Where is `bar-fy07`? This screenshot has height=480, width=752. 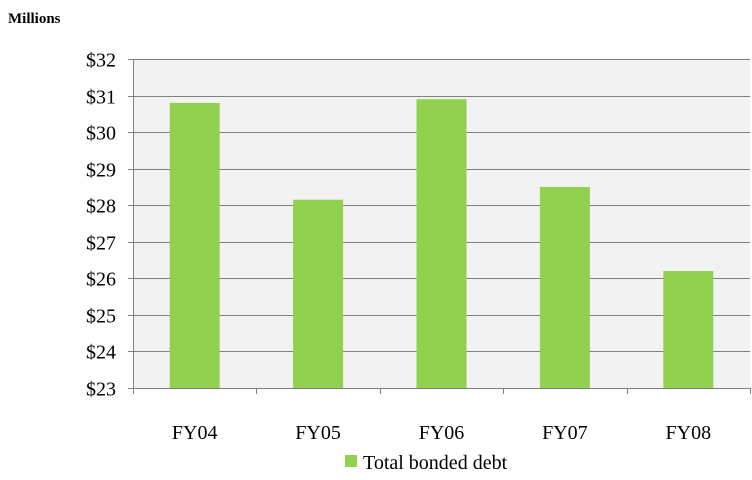 bar-fy07 is located at coordinates (564, 287).